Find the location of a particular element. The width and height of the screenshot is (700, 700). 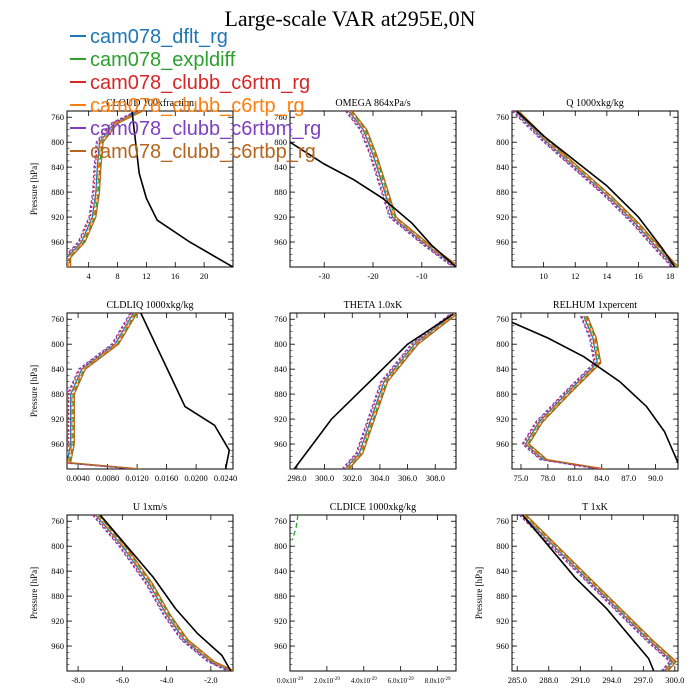

legend-label: cam078_clubb_c6rtbp_rg is located at coordinates (203, 152).